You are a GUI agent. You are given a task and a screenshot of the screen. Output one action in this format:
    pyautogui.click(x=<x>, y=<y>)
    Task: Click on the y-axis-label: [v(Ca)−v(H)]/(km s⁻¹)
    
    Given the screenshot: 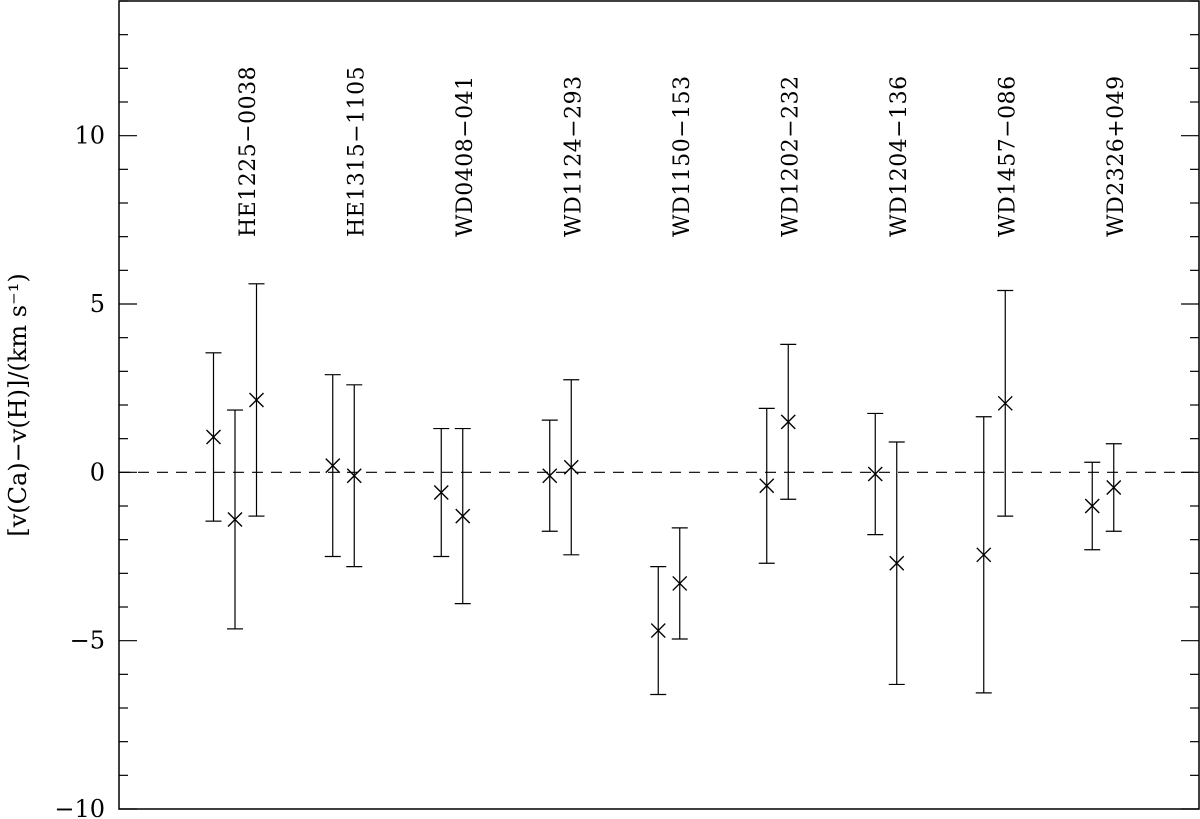 What is the action you would take?
    pyautogui.click(x=18, y=404)
    